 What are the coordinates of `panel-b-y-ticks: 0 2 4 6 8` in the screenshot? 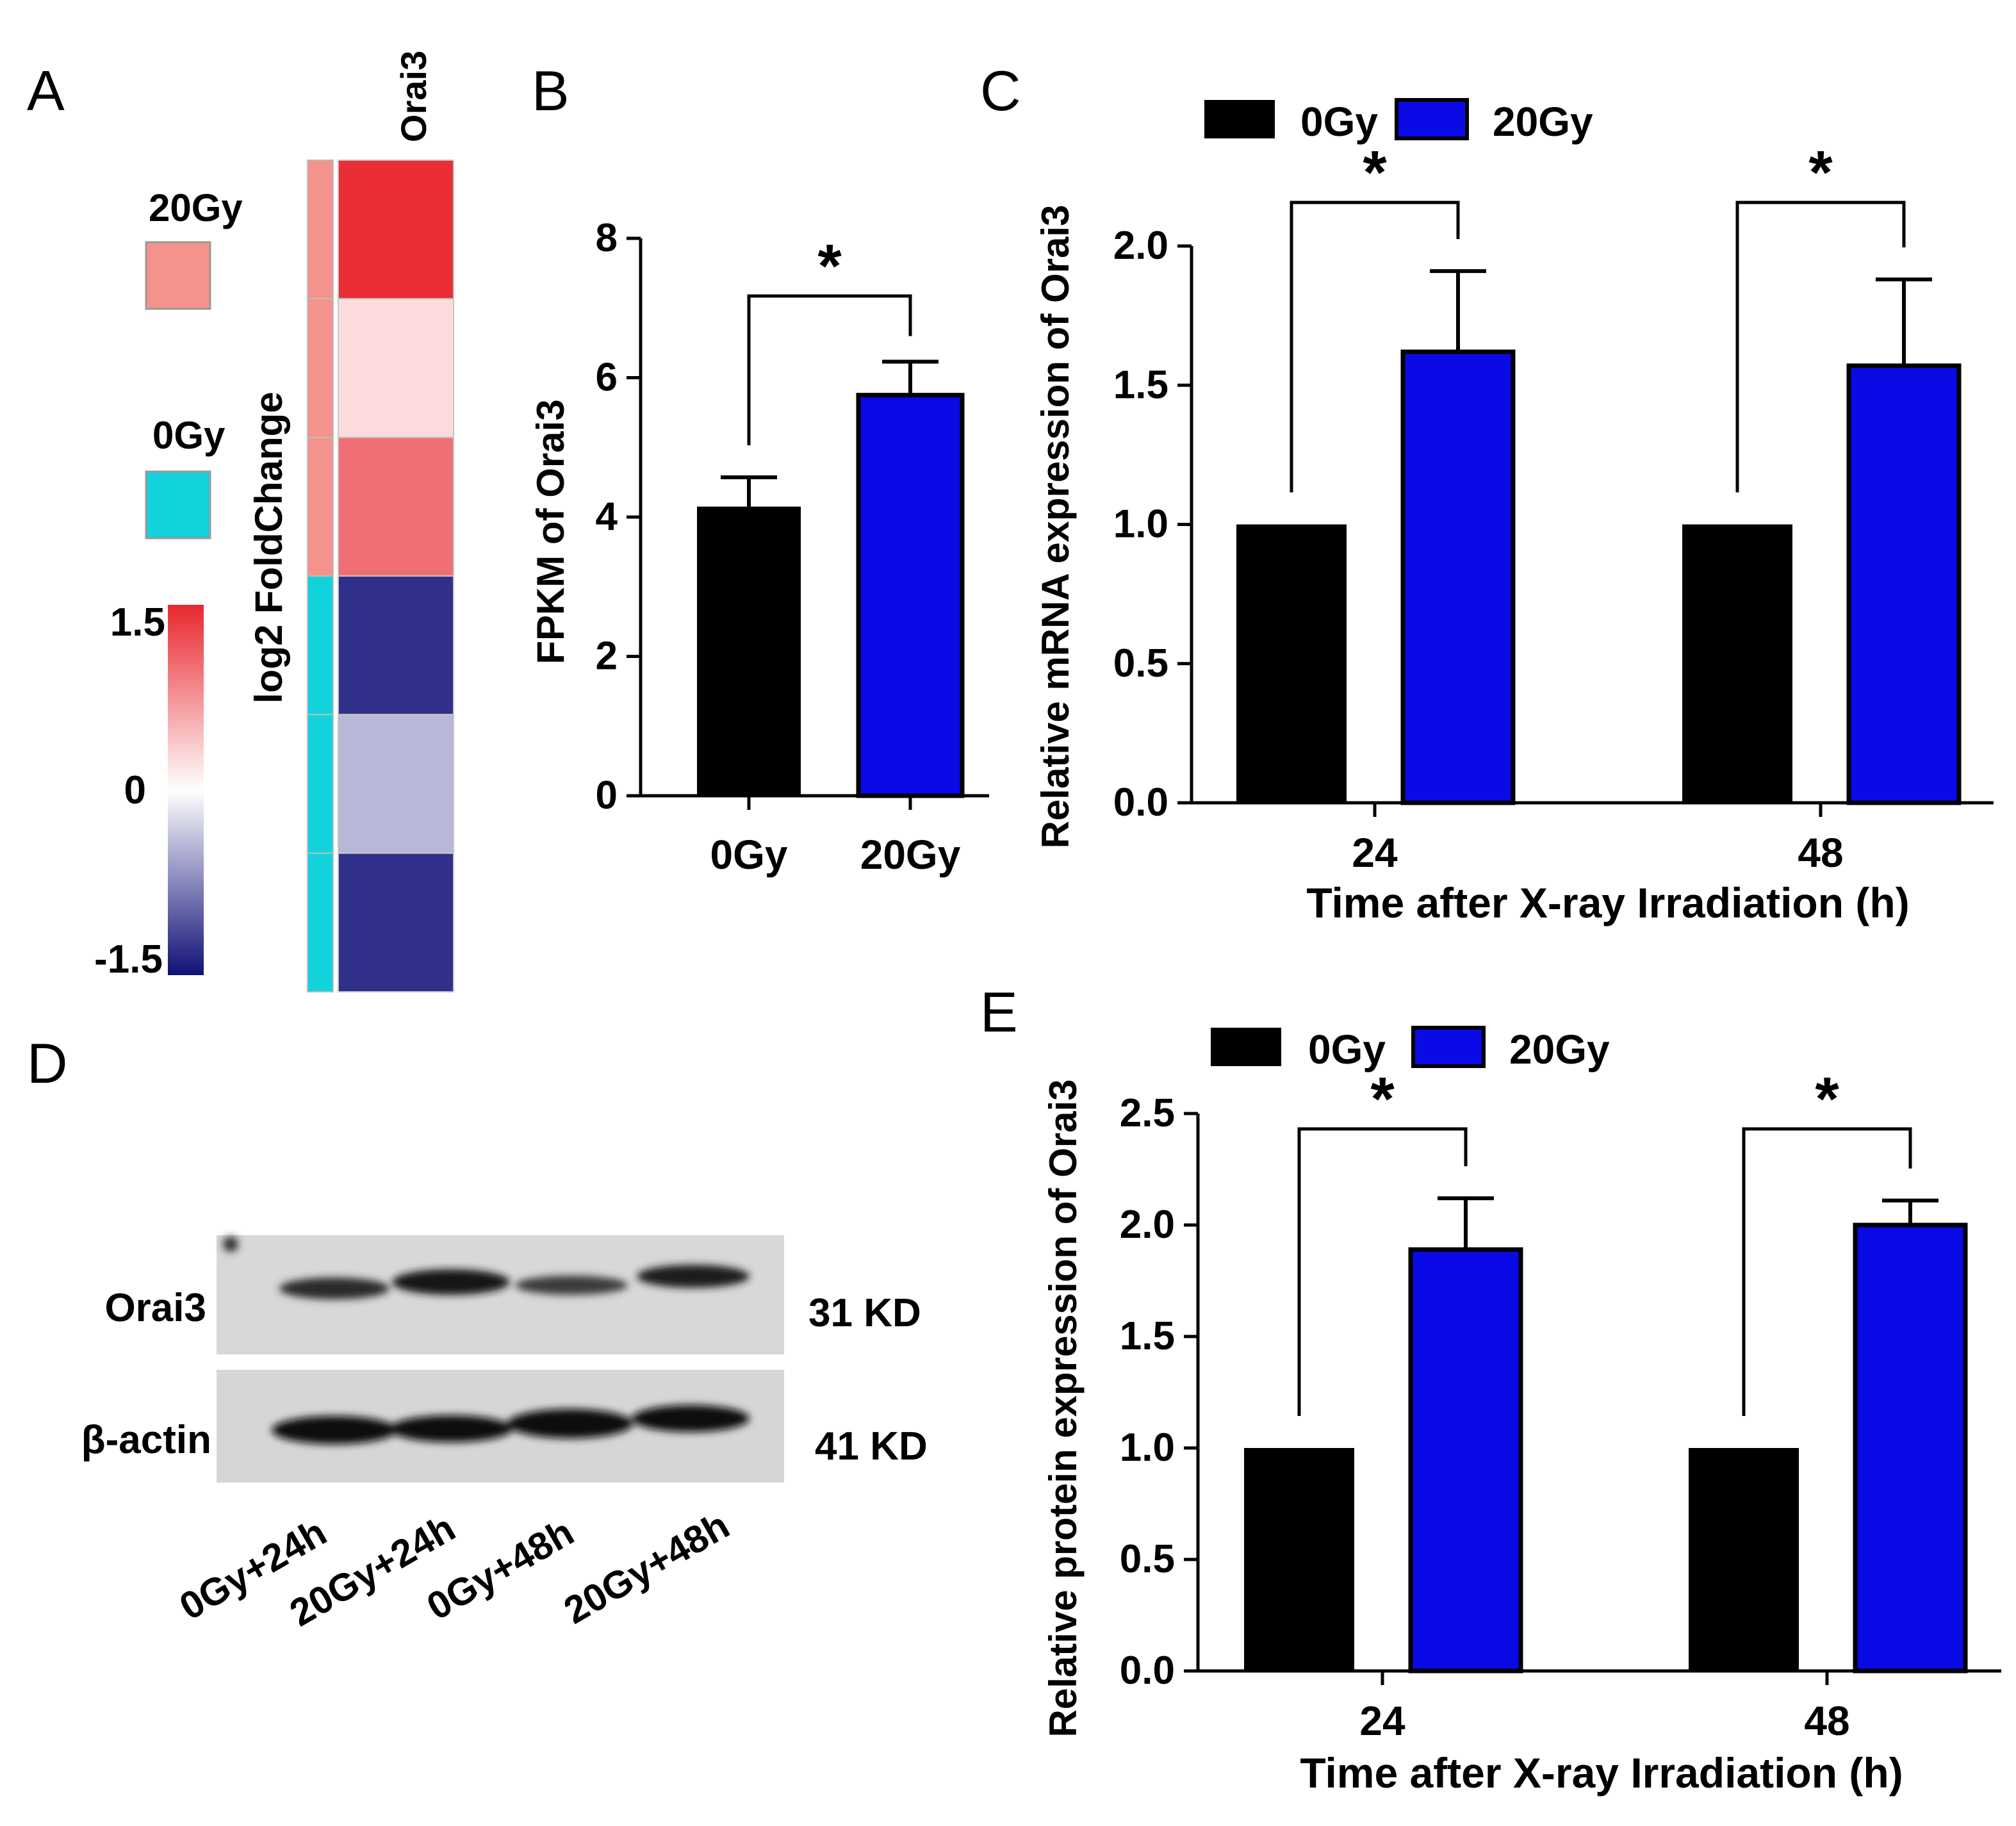 It's located at (618, 517).